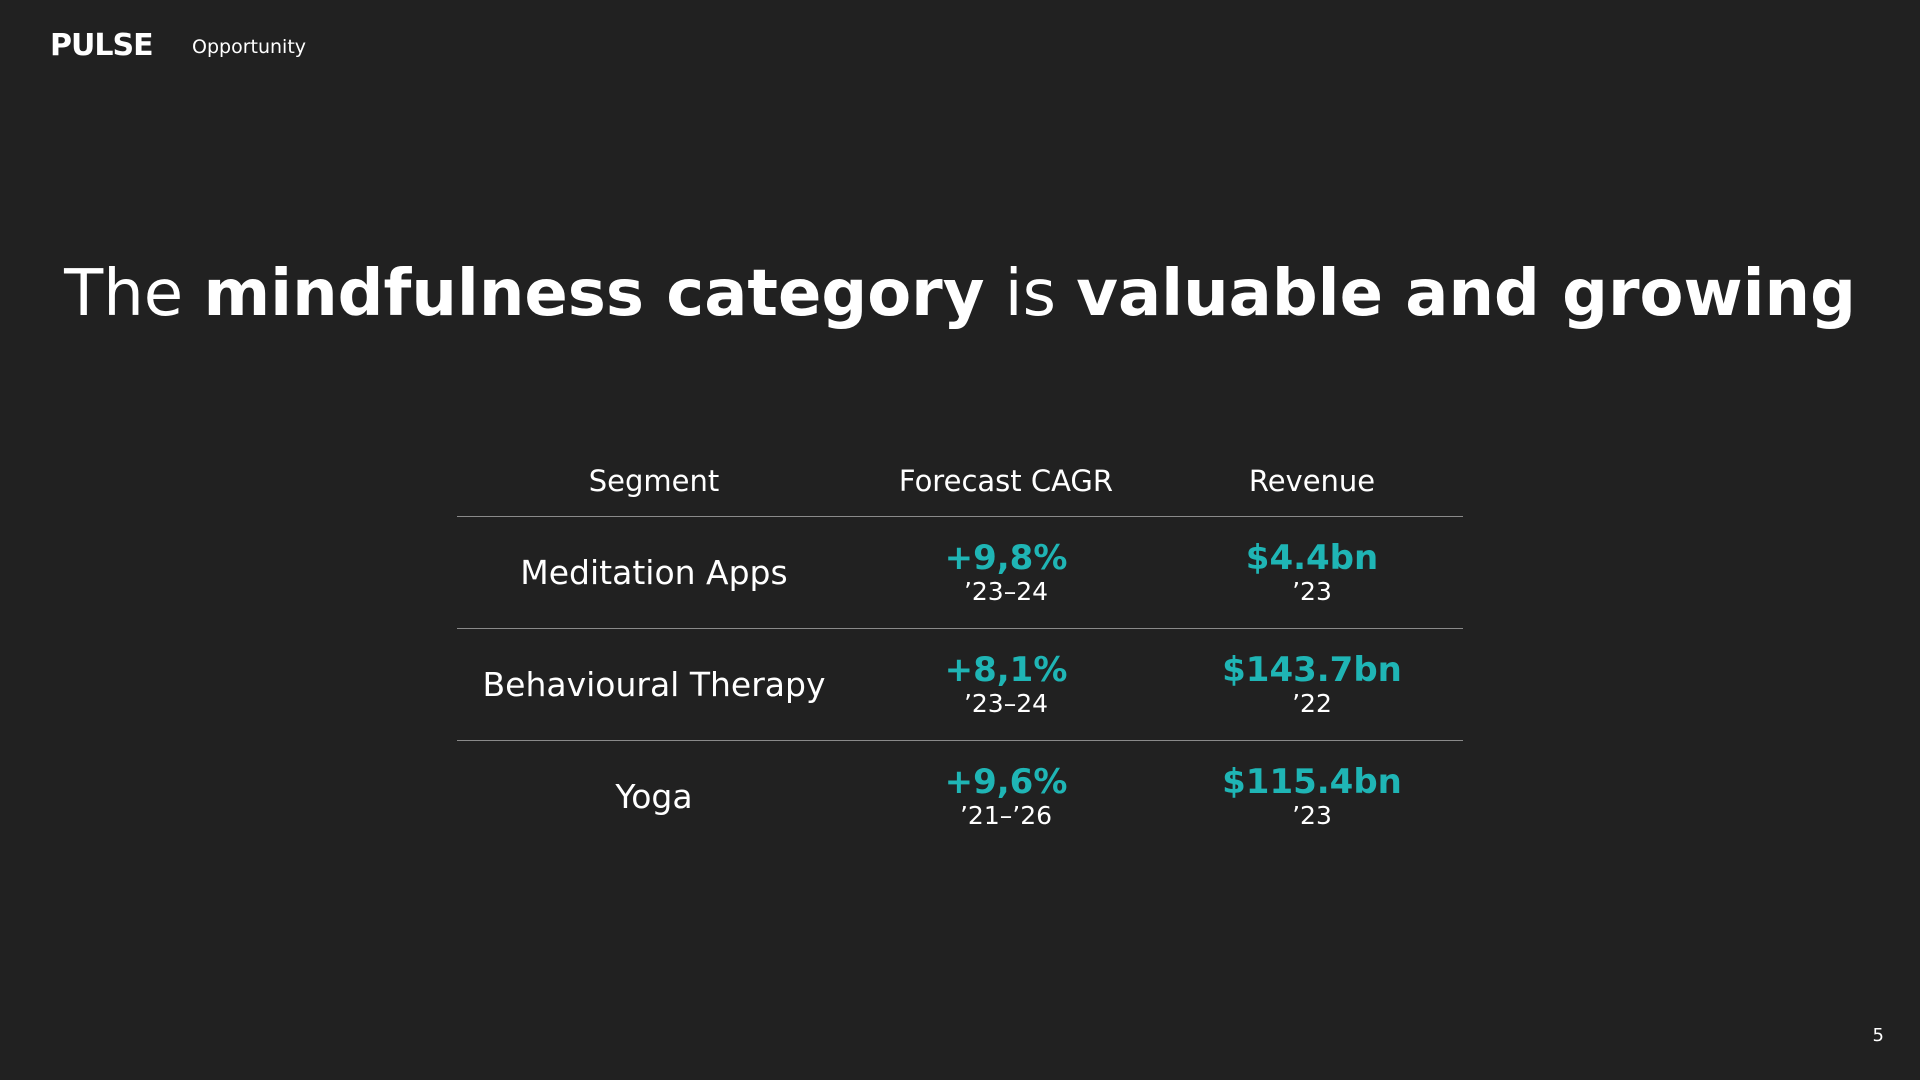 The height and width of the screenshot is (1080, 1920). What do you see at coordinates (1030, 294) in the screenshot?
I see `title-part-3: is` at bounding box center [1030, 294].